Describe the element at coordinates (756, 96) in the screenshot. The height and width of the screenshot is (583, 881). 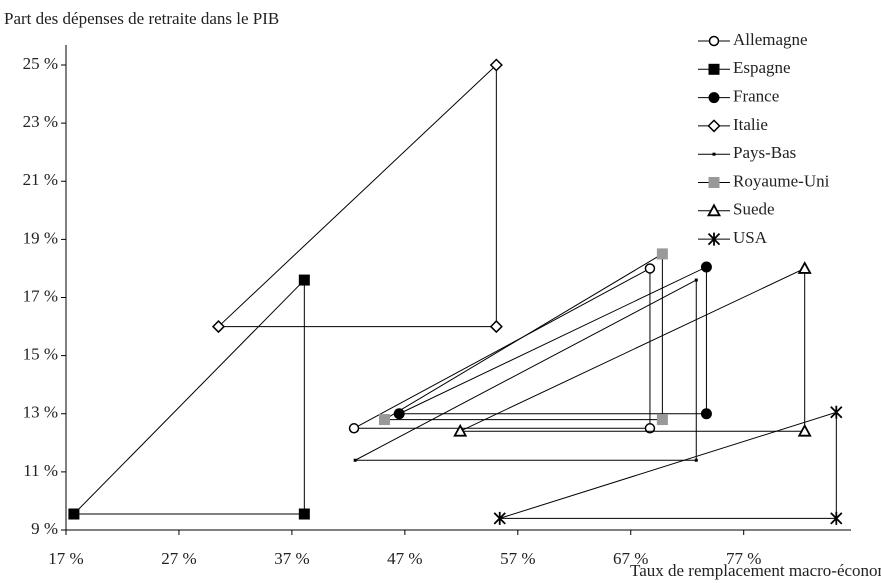
I see `legend-label: France` at that location.